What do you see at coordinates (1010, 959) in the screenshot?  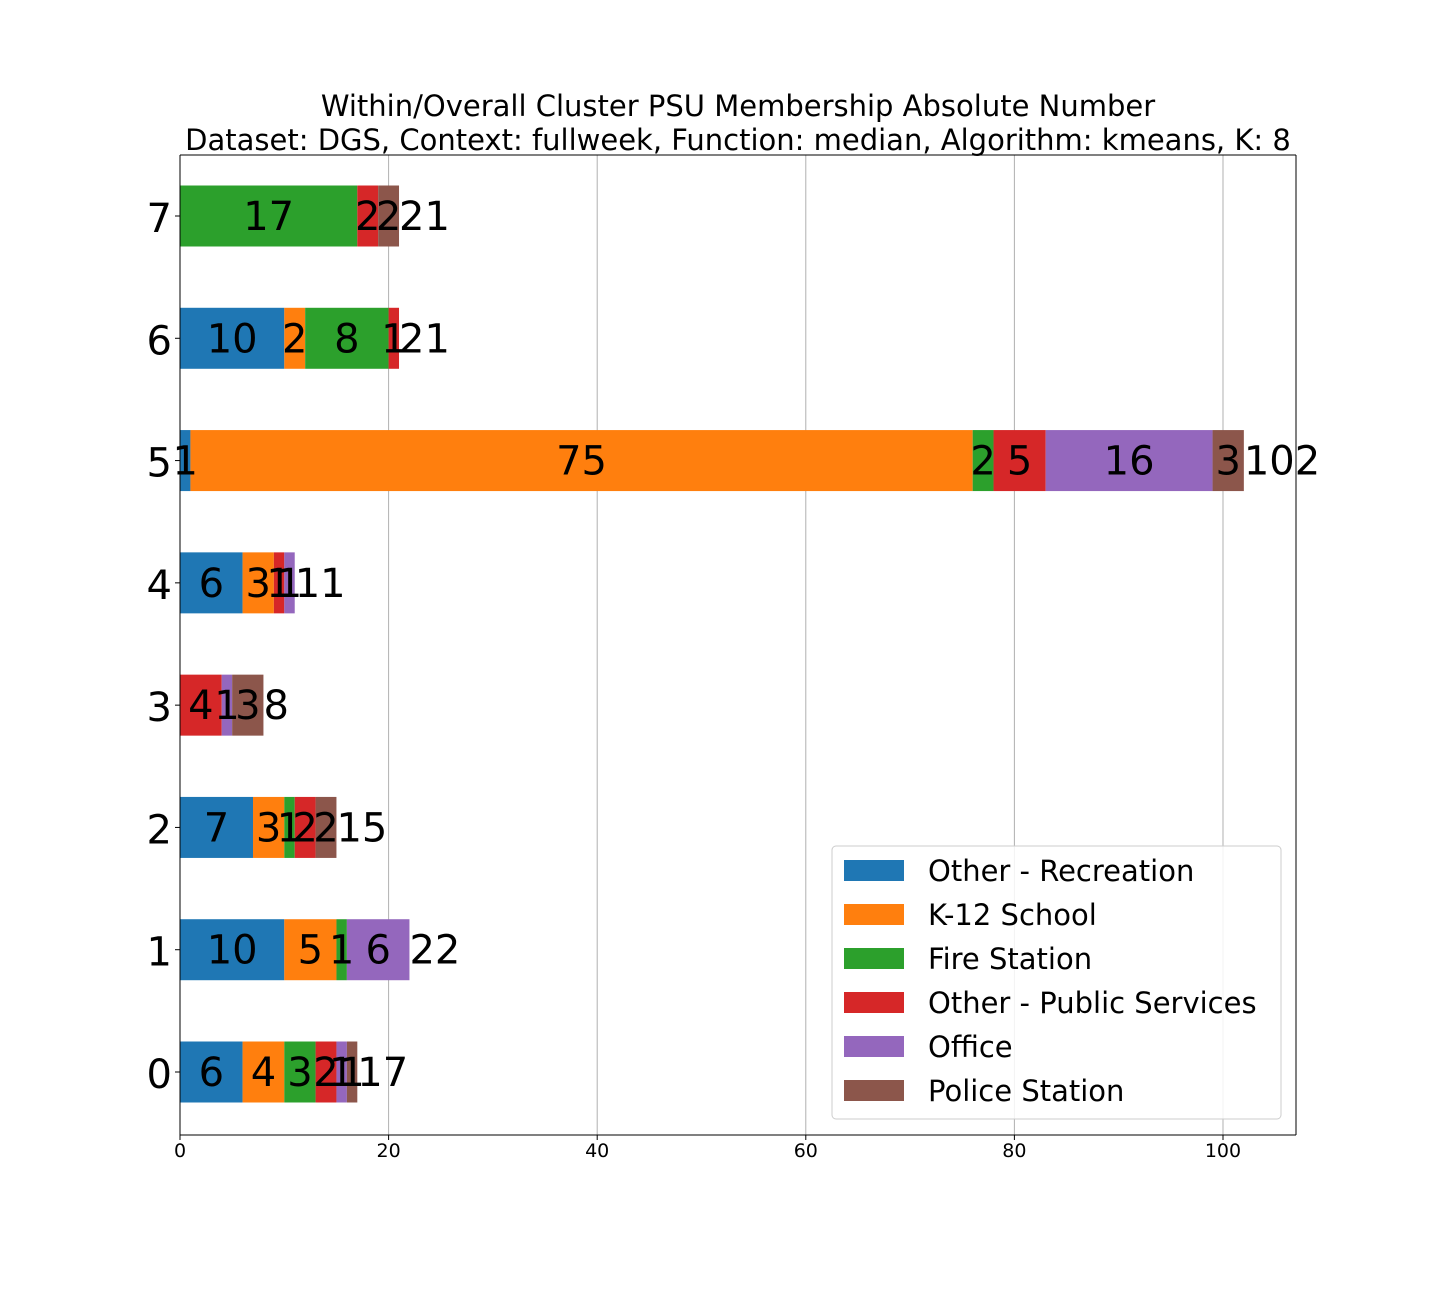 I see `legend-label-2: Fire Station` at bounding box center [1010, 959].